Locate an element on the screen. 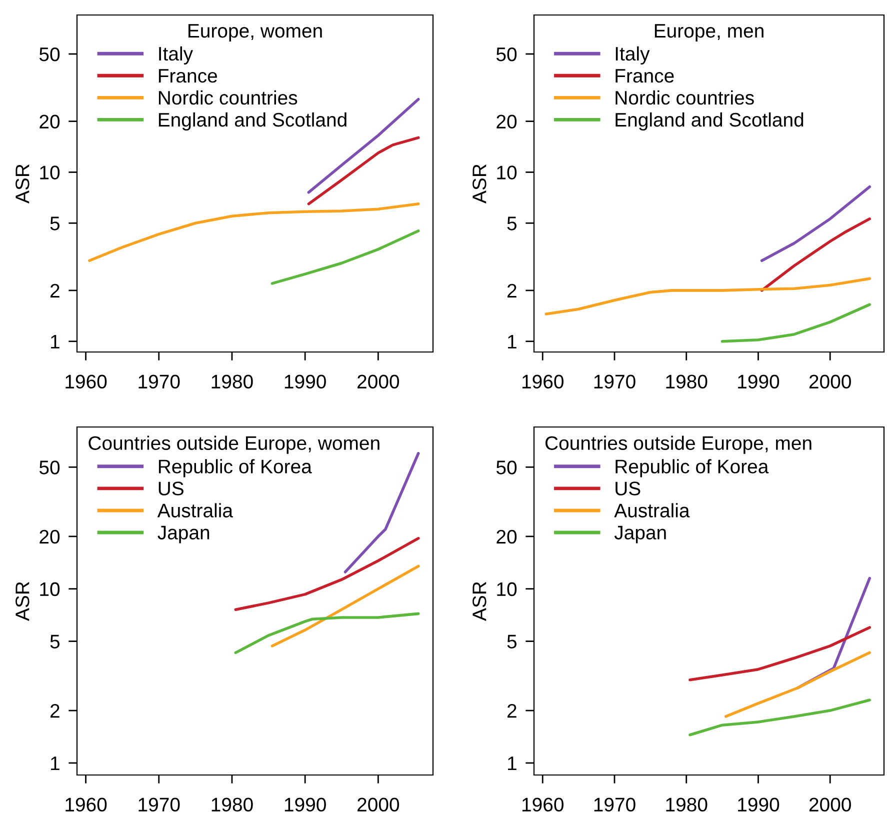 Image resolution: width=887 pixels, height=824 pixels. chart-title: Countries outside Europe, men is located at coordinates (678, 445).